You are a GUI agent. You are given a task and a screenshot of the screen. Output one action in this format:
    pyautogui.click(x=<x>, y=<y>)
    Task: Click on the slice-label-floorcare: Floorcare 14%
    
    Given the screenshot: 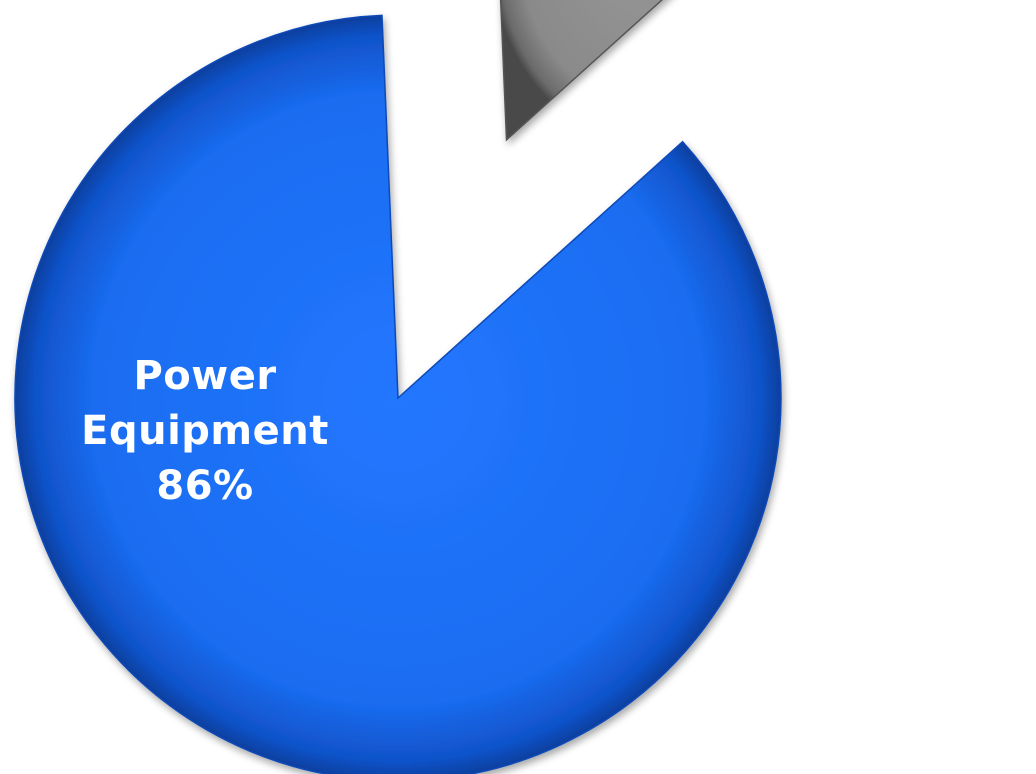 What is the action you would take?
    pyautogui.click(x=905, y=249)
    